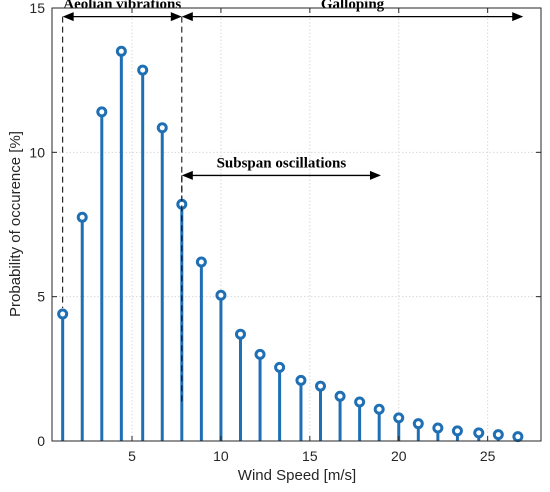 This screenshot has width=550, height=492. What do you see at coordinates (282, 163) in the screenshot?
I see `annotation-label: Subspan oscillations` at bounding box center [282, 163].